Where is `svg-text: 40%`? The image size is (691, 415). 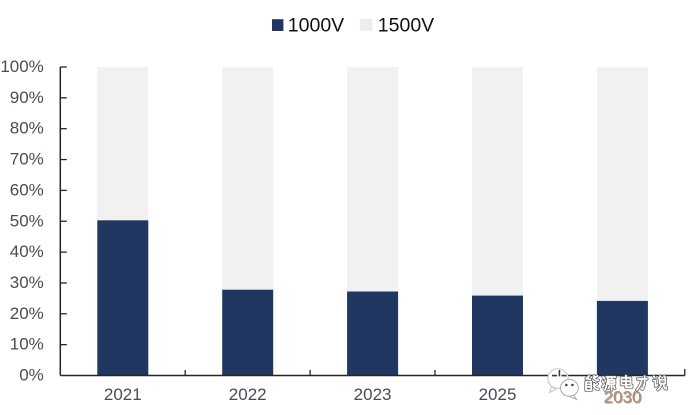
svg-text: 40% is located at coordinates (27, 251).